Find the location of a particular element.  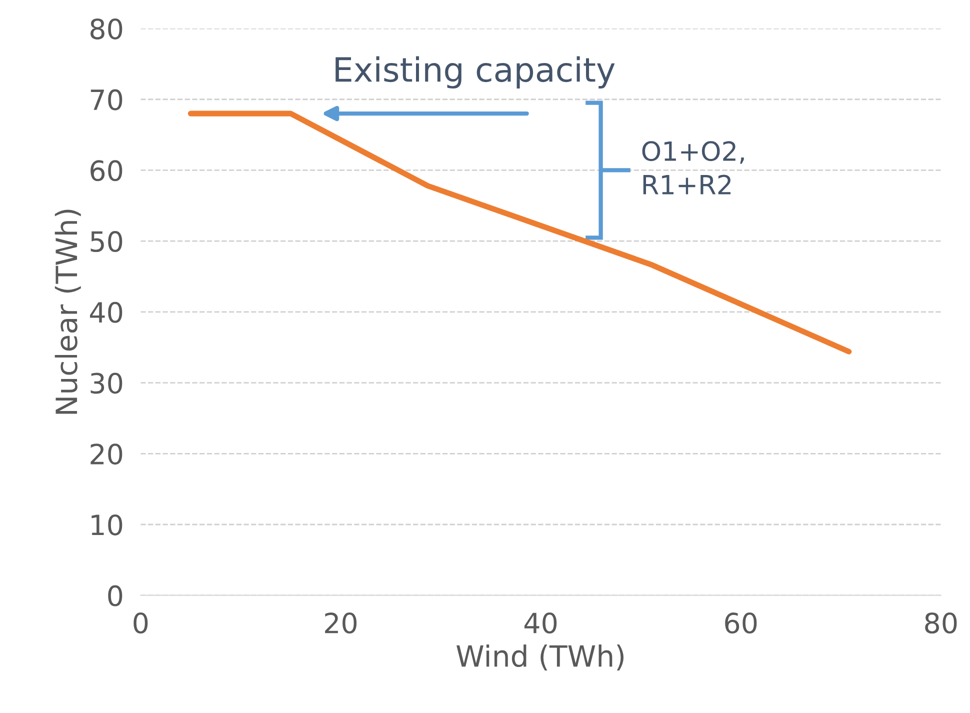

x-tick-label: 80 is located at coordinates (941, 623).